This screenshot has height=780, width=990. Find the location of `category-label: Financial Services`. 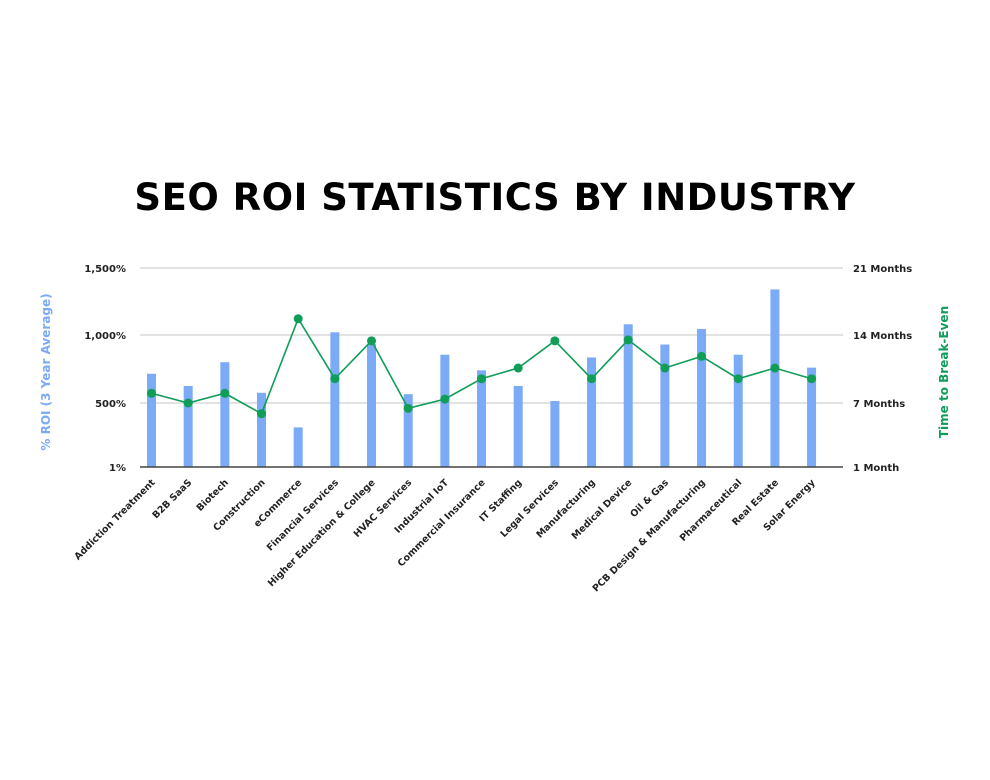

category-label: Financial Services is located at coordinates (303, 515).